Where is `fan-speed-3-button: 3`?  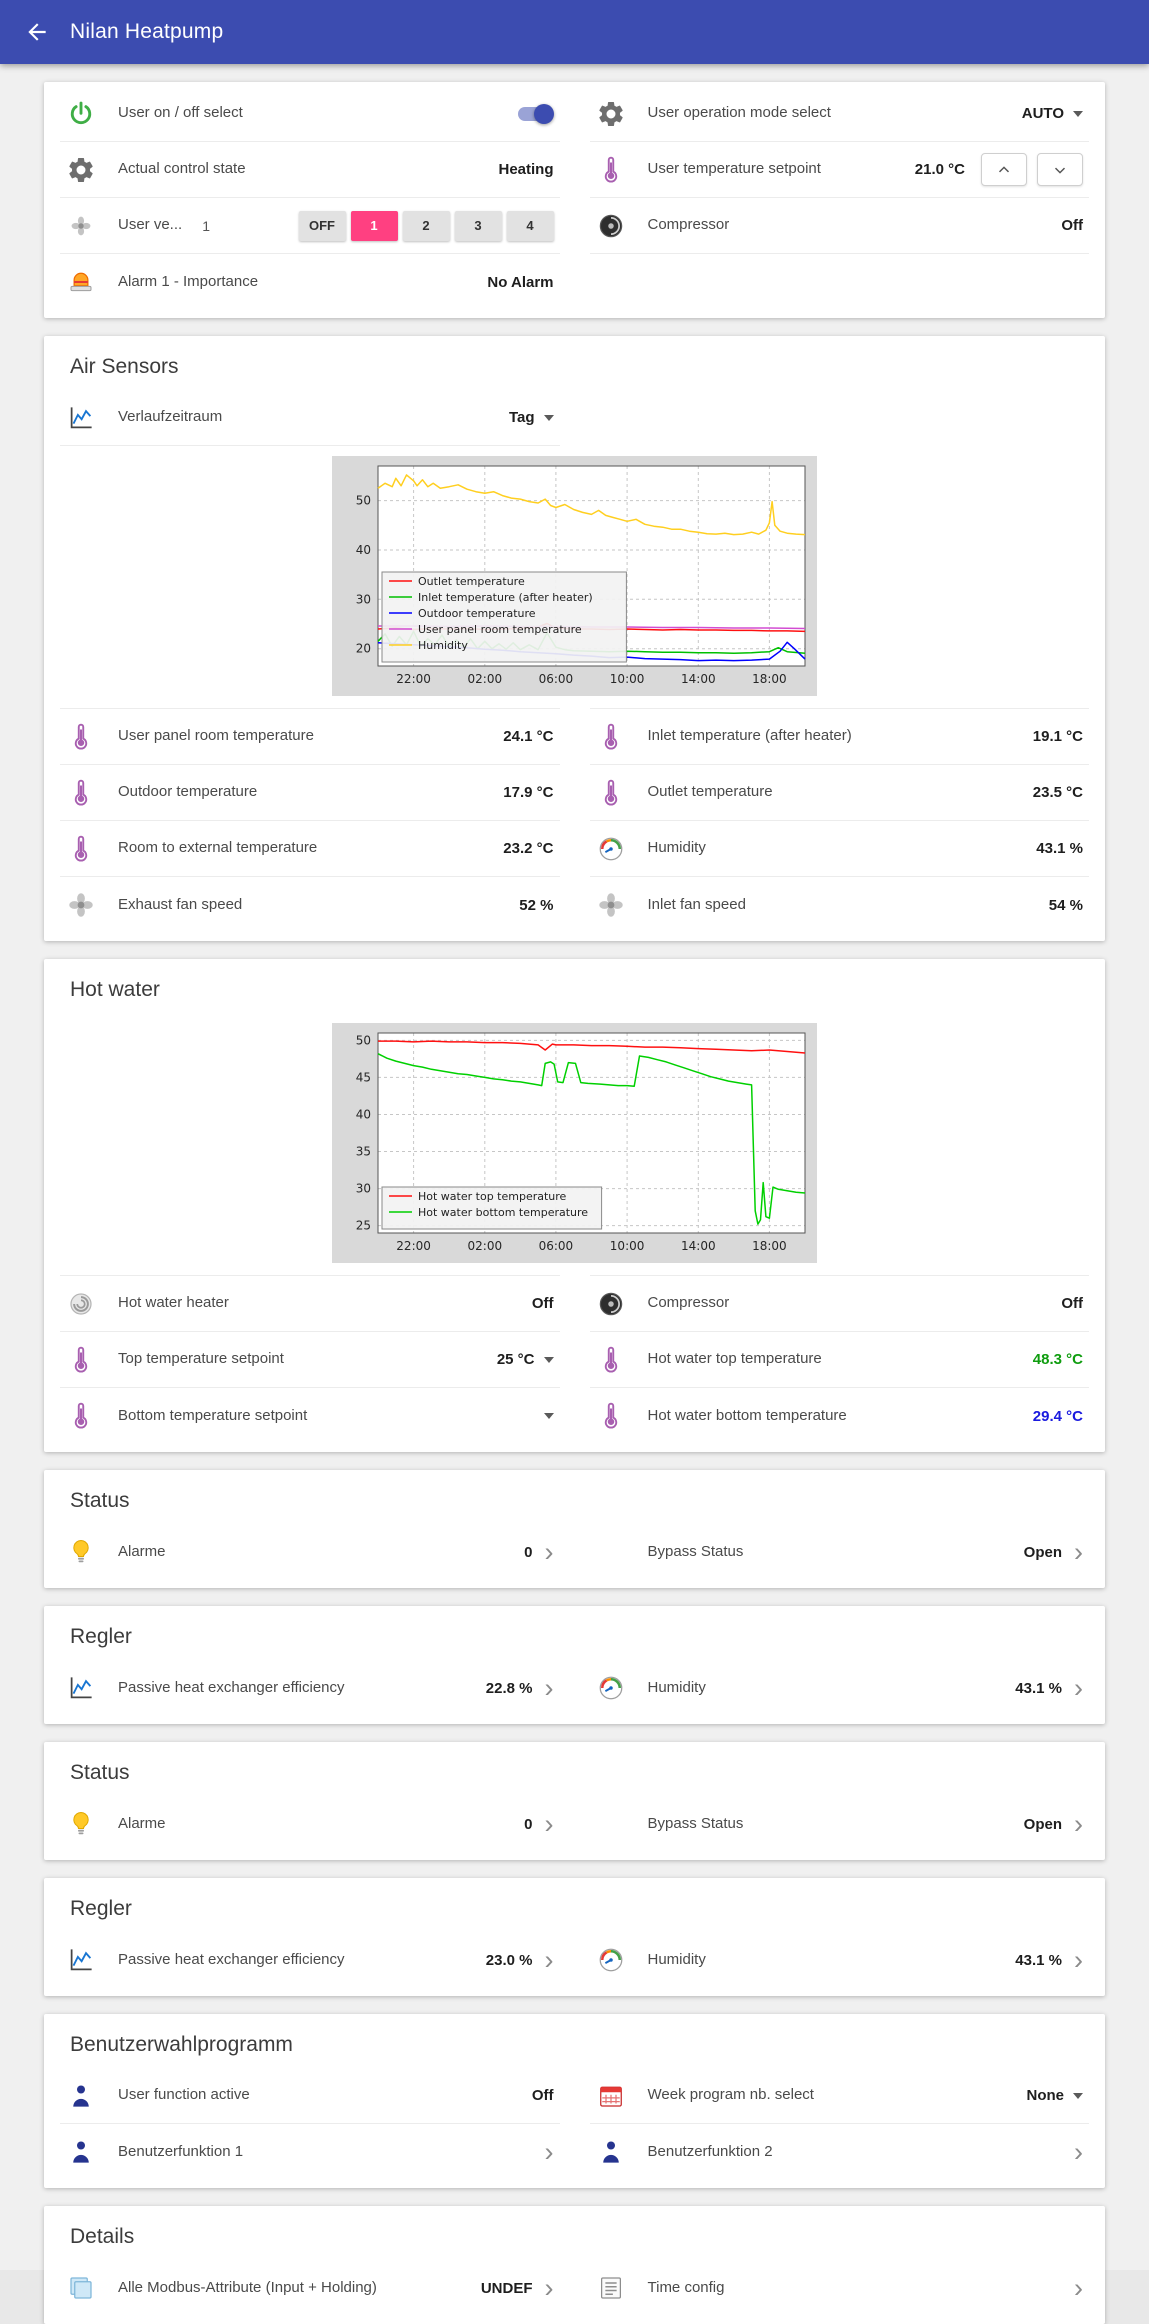 fan-speed-3-button: 3 is located at coordinates (478, 225).